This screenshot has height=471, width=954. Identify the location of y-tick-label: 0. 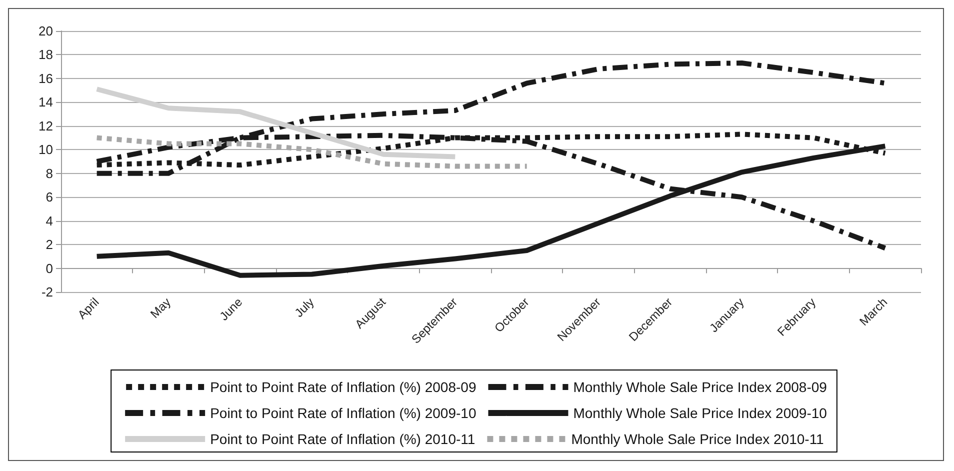
(49, 268).